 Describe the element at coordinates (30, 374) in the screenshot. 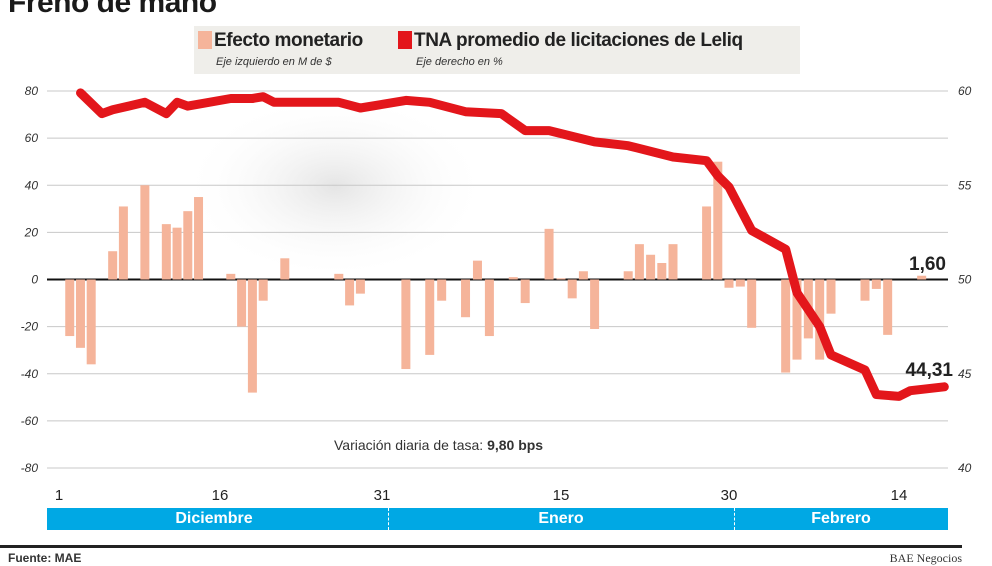

I see `left-axis-tick: -40` at that location.